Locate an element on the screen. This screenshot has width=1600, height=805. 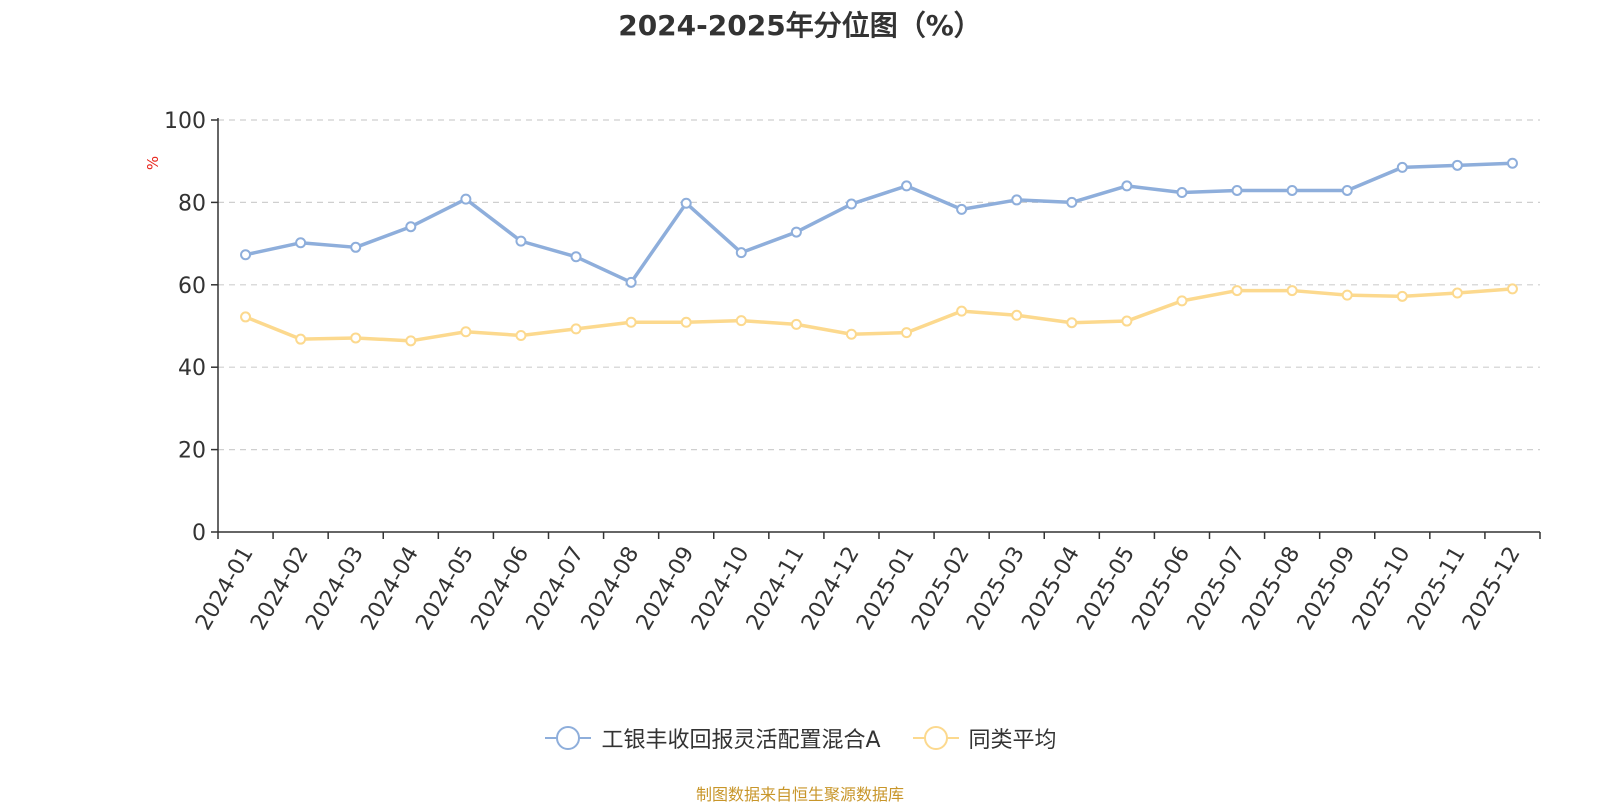
source-note: 制图数据来自恒生聚源数据库 is located at coordinates (799, 794).